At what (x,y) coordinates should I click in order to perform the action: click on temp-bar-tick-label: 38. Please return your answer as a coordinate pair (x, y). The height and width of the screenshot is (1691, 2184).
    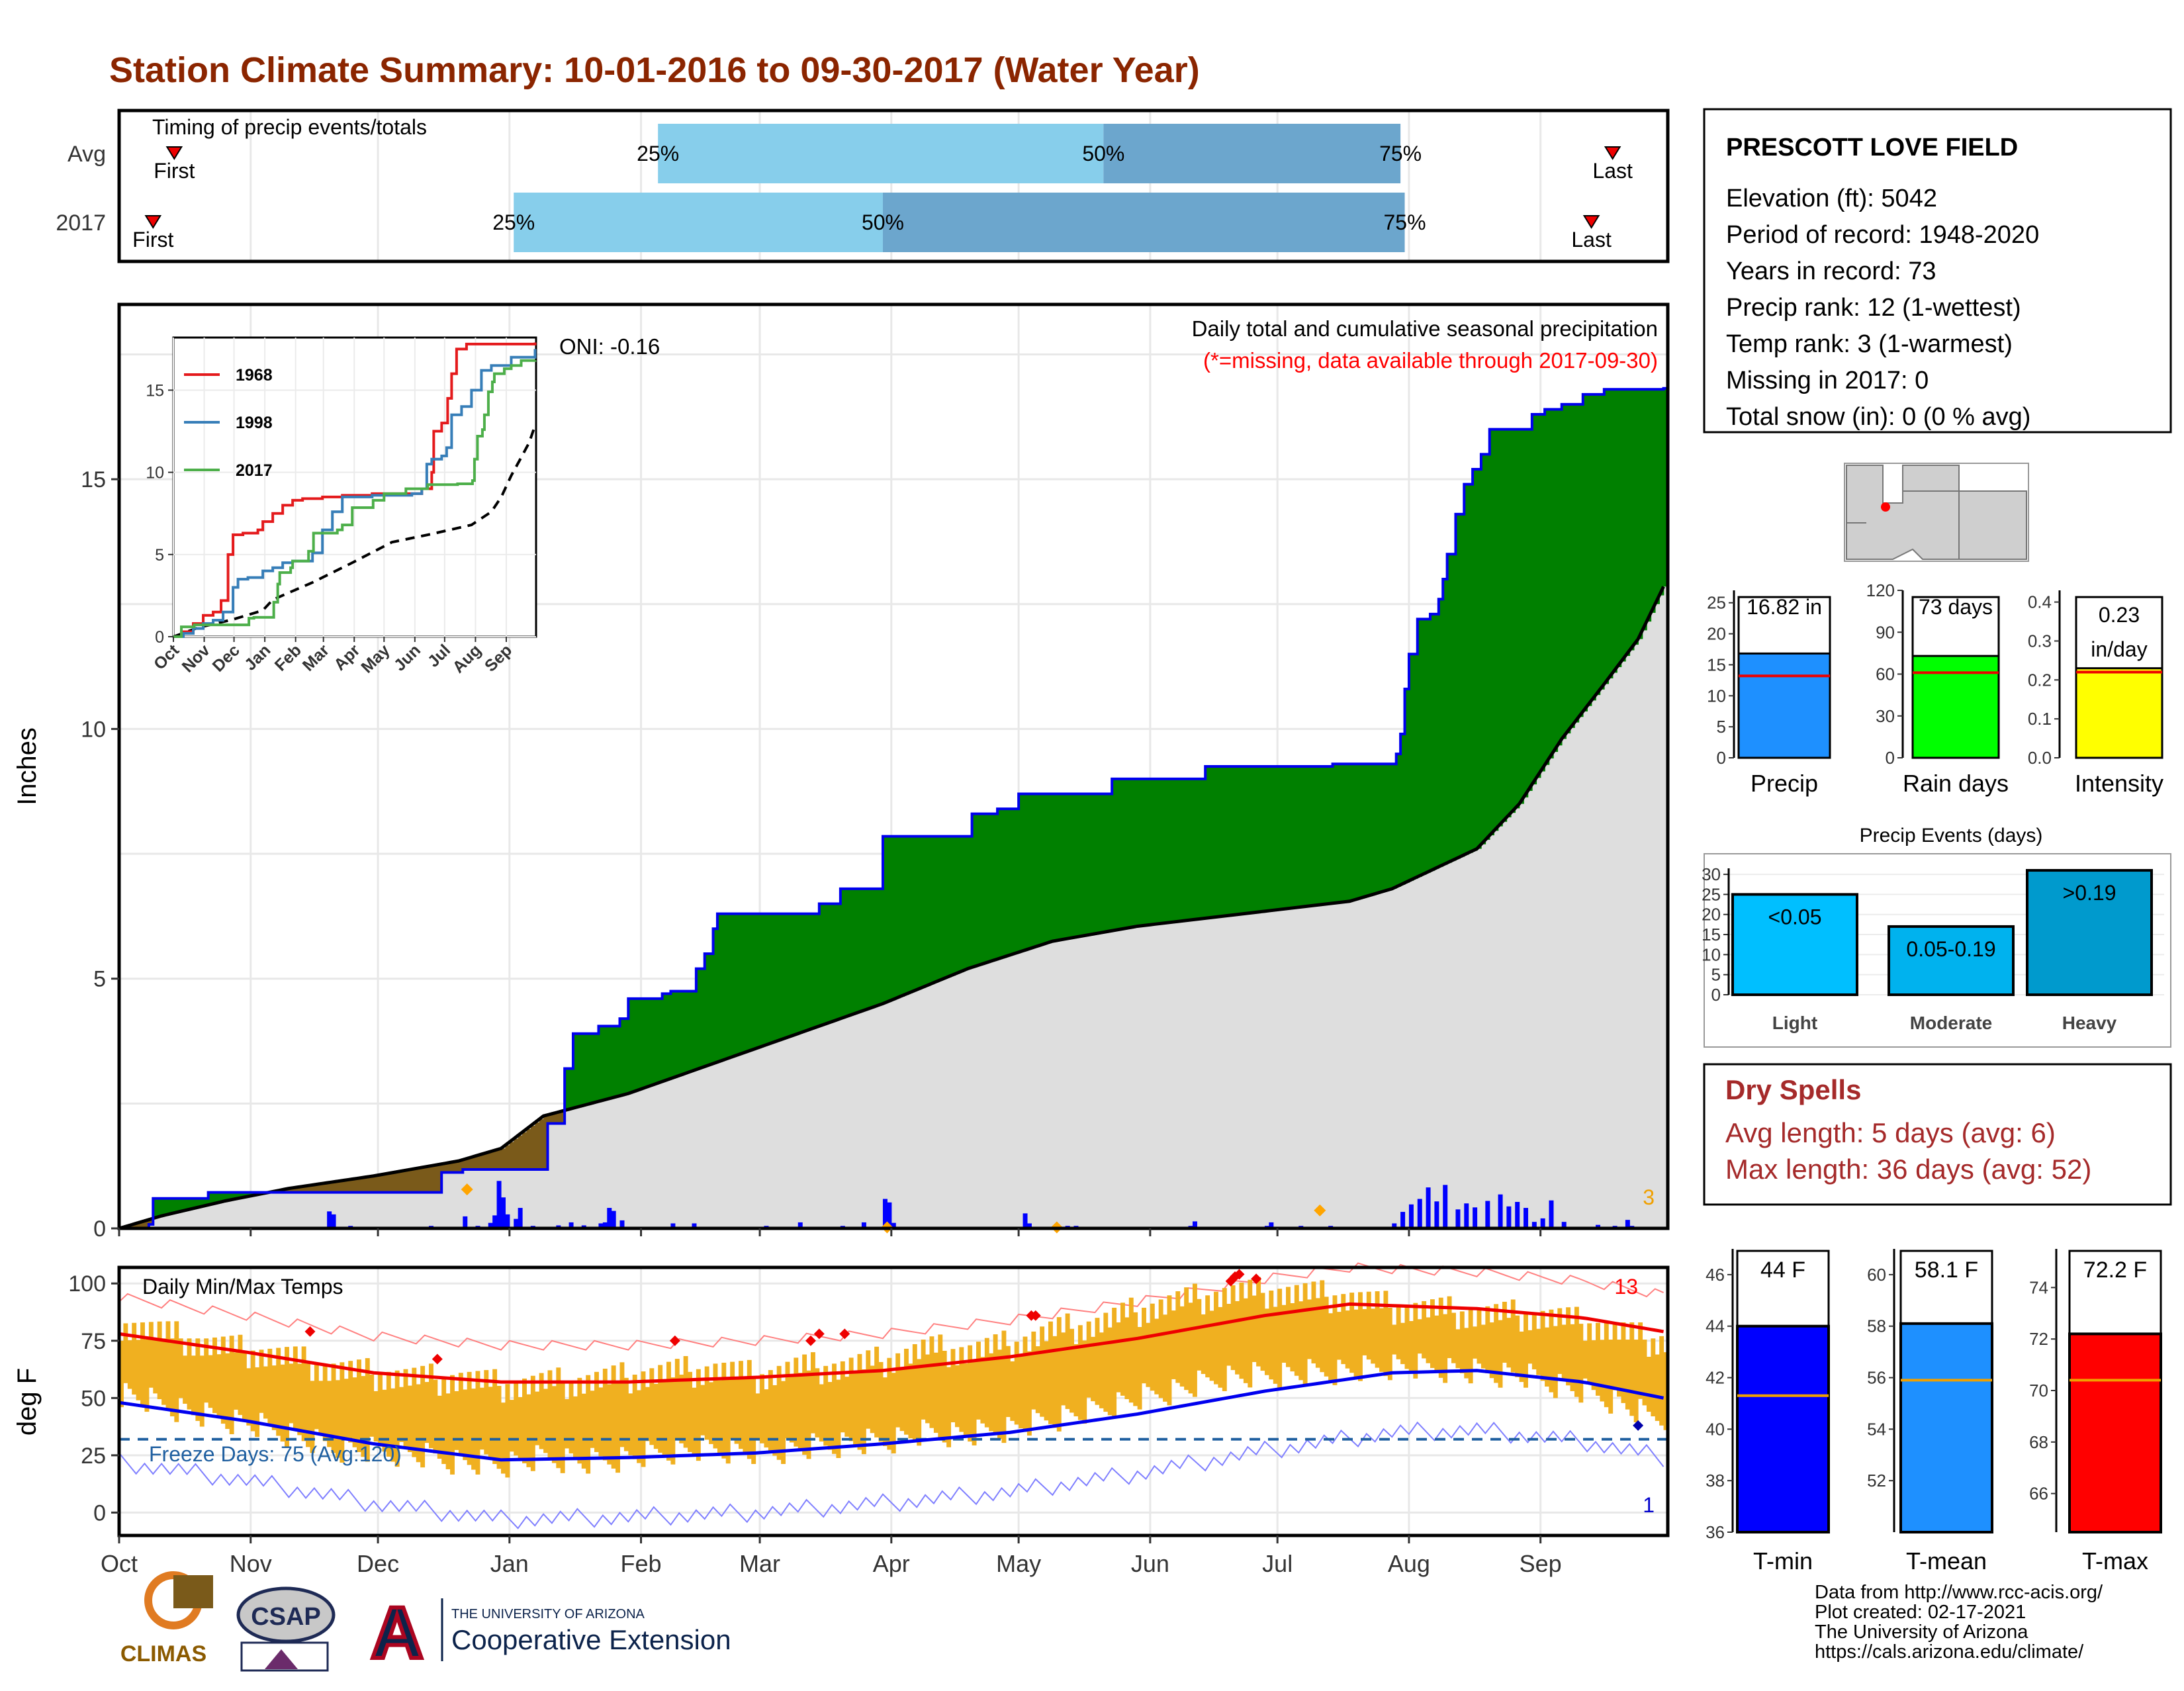
    Looking at the image, I should click on (1715, 1481).